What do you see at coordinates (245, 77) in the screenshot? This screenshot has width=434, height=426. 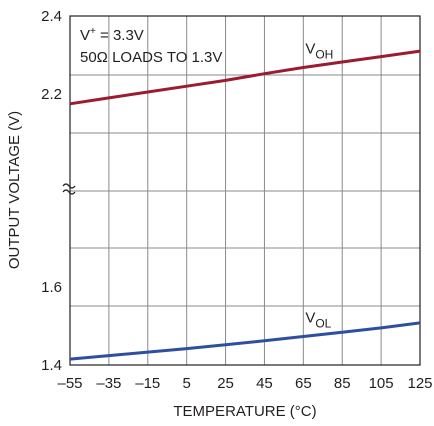 I see `series-line-oh` at bounding box center [245, 77].